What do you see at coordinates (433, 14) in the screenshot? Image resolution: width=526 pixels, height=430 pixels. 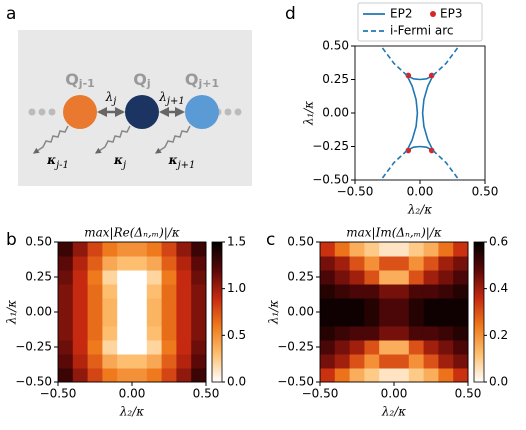 I see `legend-marker` at bounding box center [433, 14].